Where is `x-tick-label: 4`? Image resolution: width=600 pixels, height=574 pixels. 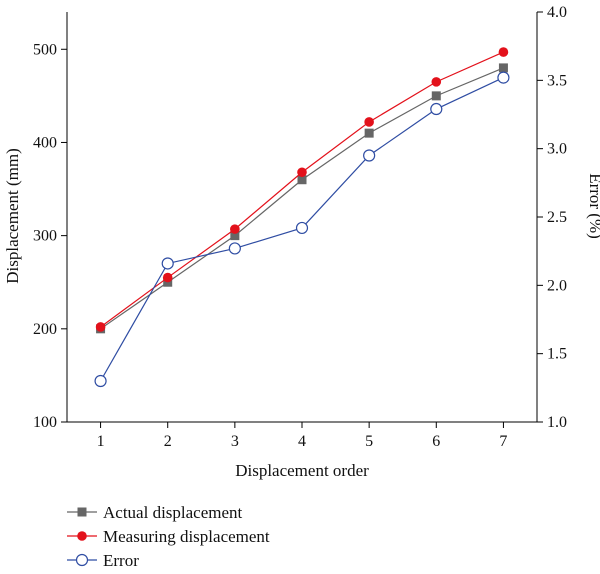 x-tick-label: 4 is located at coordinates (302, 441).